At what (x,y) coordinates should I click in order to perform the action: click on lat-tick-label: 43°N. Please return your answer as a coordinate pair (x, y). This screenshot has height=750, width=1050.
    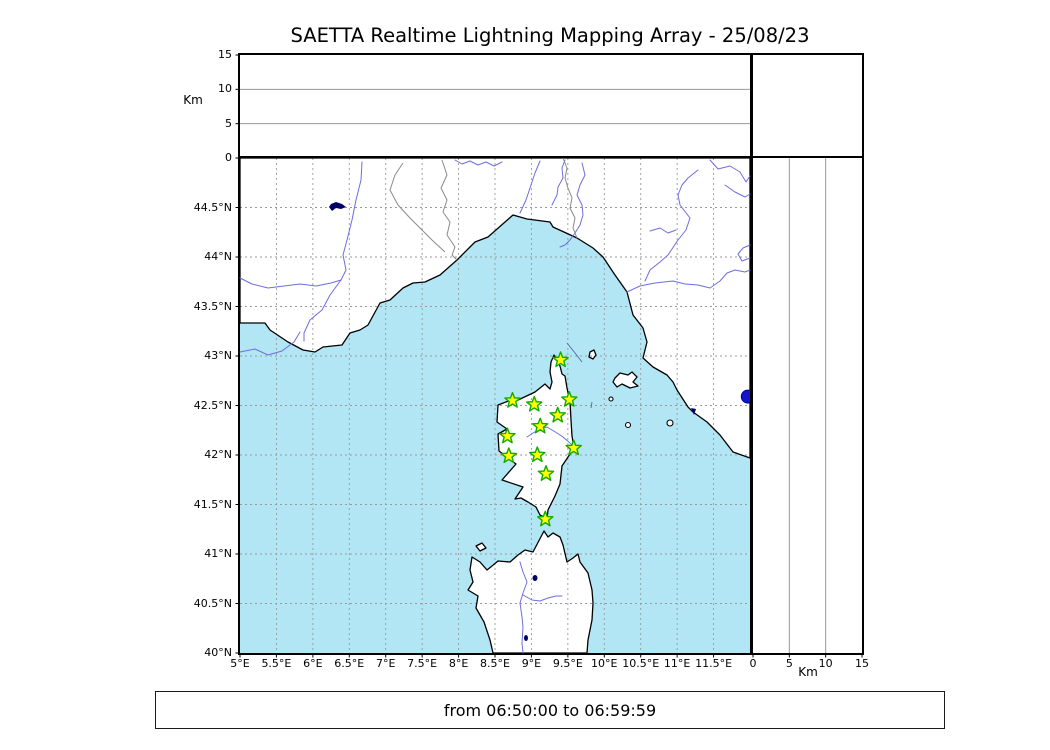
    Looking at the image, I should click on (218, 355).